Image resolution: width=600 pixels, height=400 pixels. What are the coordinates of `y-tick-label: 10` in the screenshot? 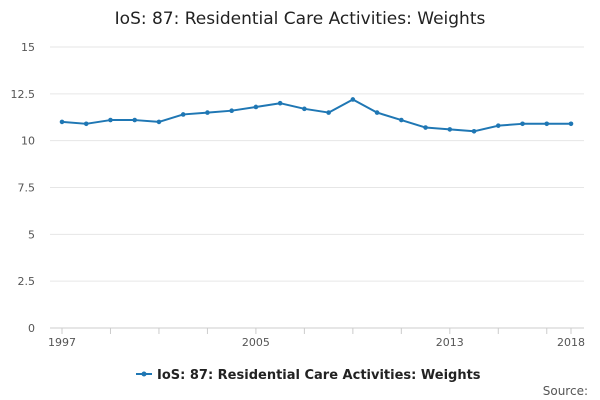 It's located at (28, 141).